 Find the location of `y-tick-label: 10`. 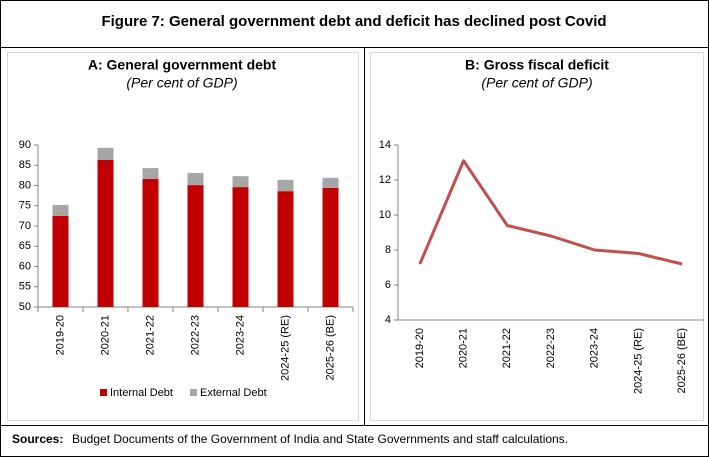

y-tick-label: 10 is located at coordinates (385, 215).